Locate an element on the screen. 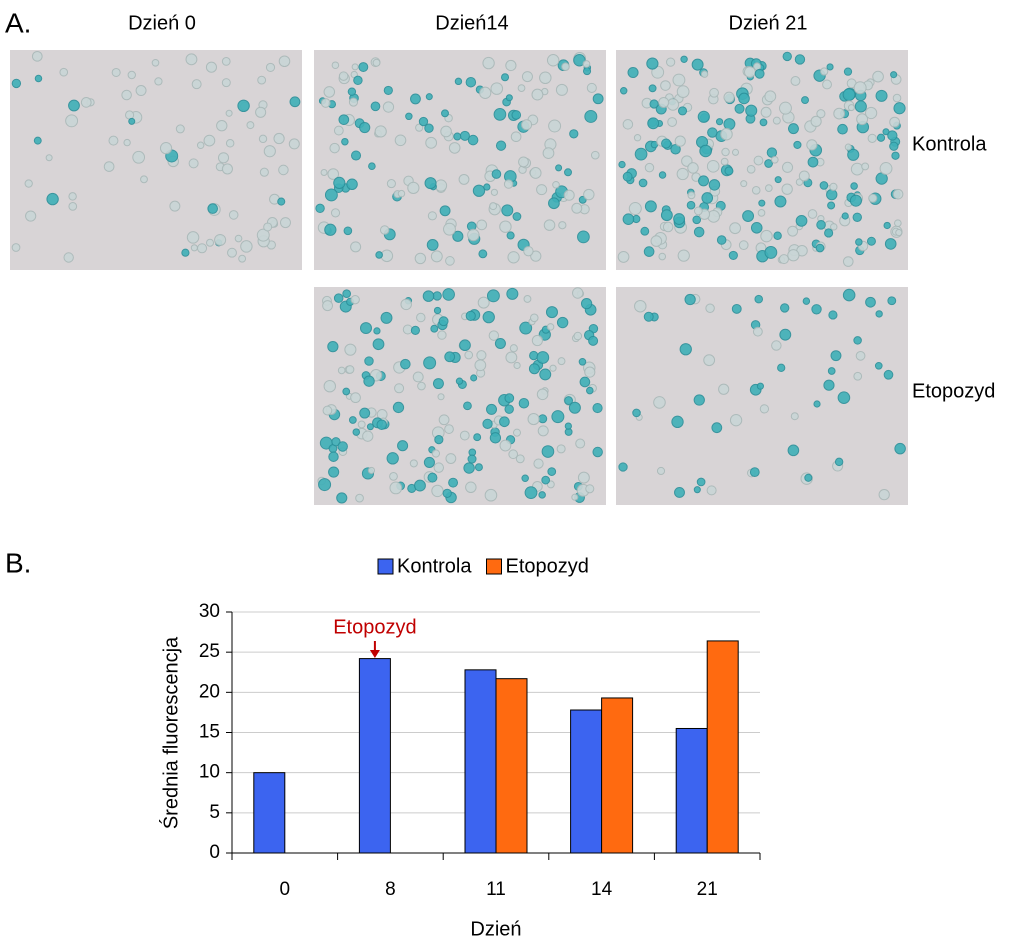 Image resolution: width=1023 pixels, height=950 pixels. y-tick-label: 20 is located at coordinates (209, 691).